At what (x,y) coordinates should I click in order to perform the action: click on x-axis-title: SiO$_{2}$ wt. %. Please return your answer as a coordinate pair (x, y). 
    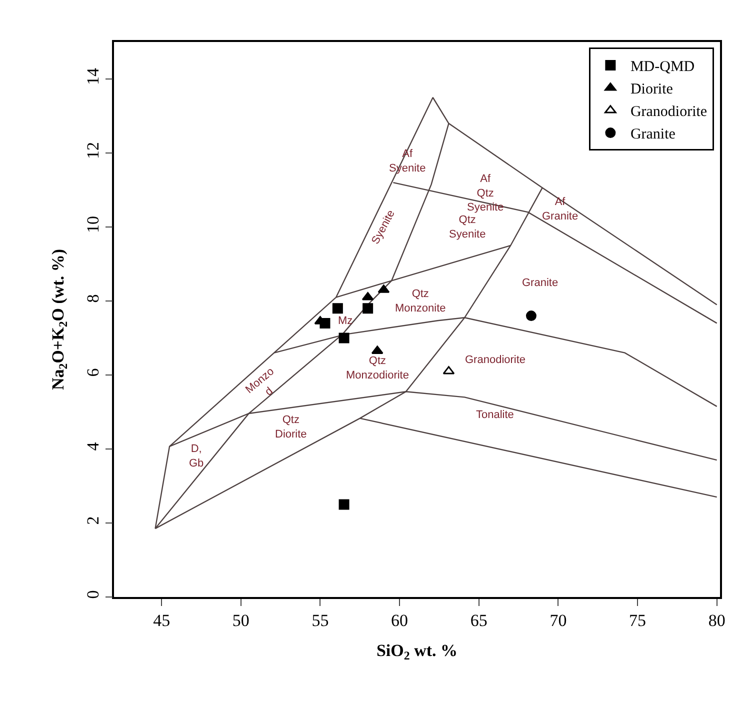
    Looking at the image, I should click on (417, 652).